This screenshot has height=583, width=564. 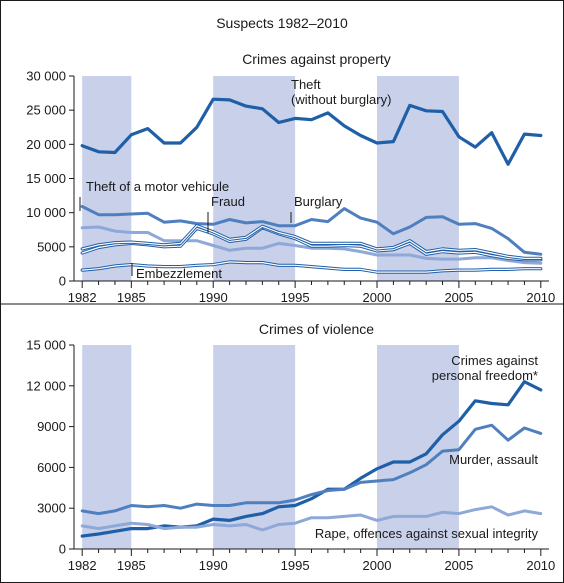 I want to click on series-annotation: personal freedom*, so click(x=485, y=375).